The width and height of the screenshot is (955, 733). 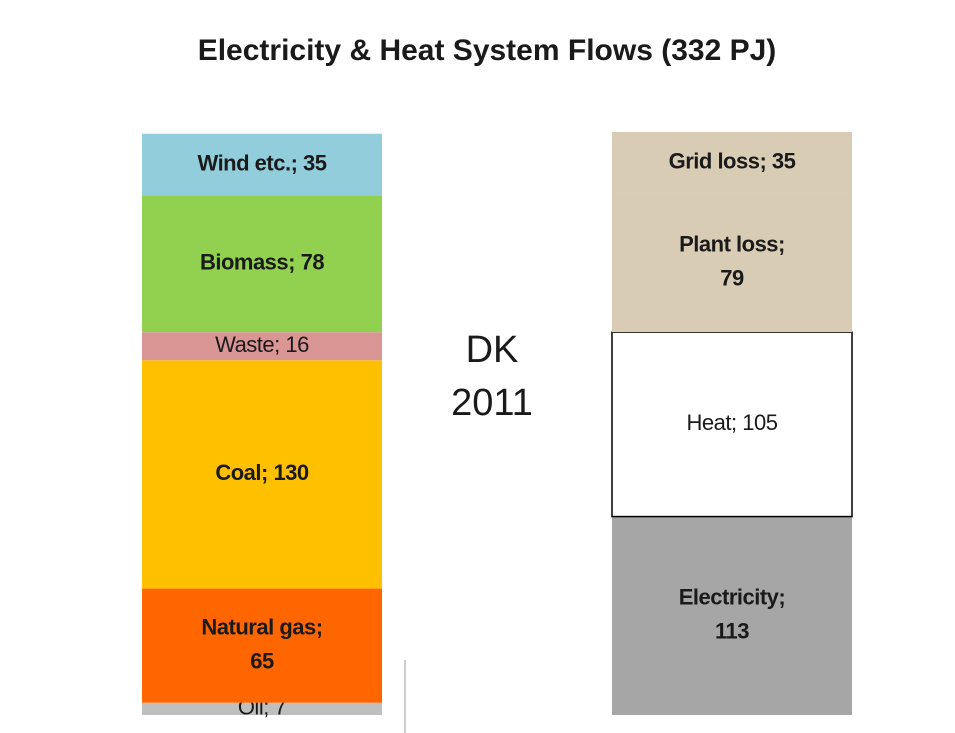 What do you see at coordinates (732, 244) in the screenshot?
I see `segment-label: Plant loss;` at bounding box center [732, 244].